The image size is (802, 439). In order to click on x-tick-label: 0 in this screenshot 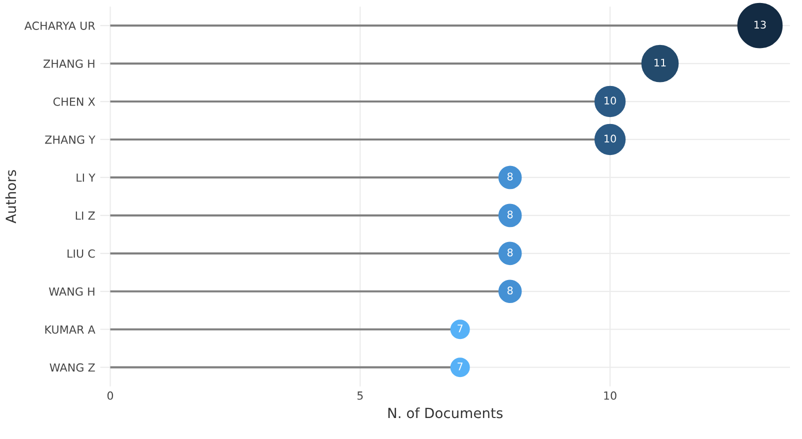, I will do `click(110, 395)`.